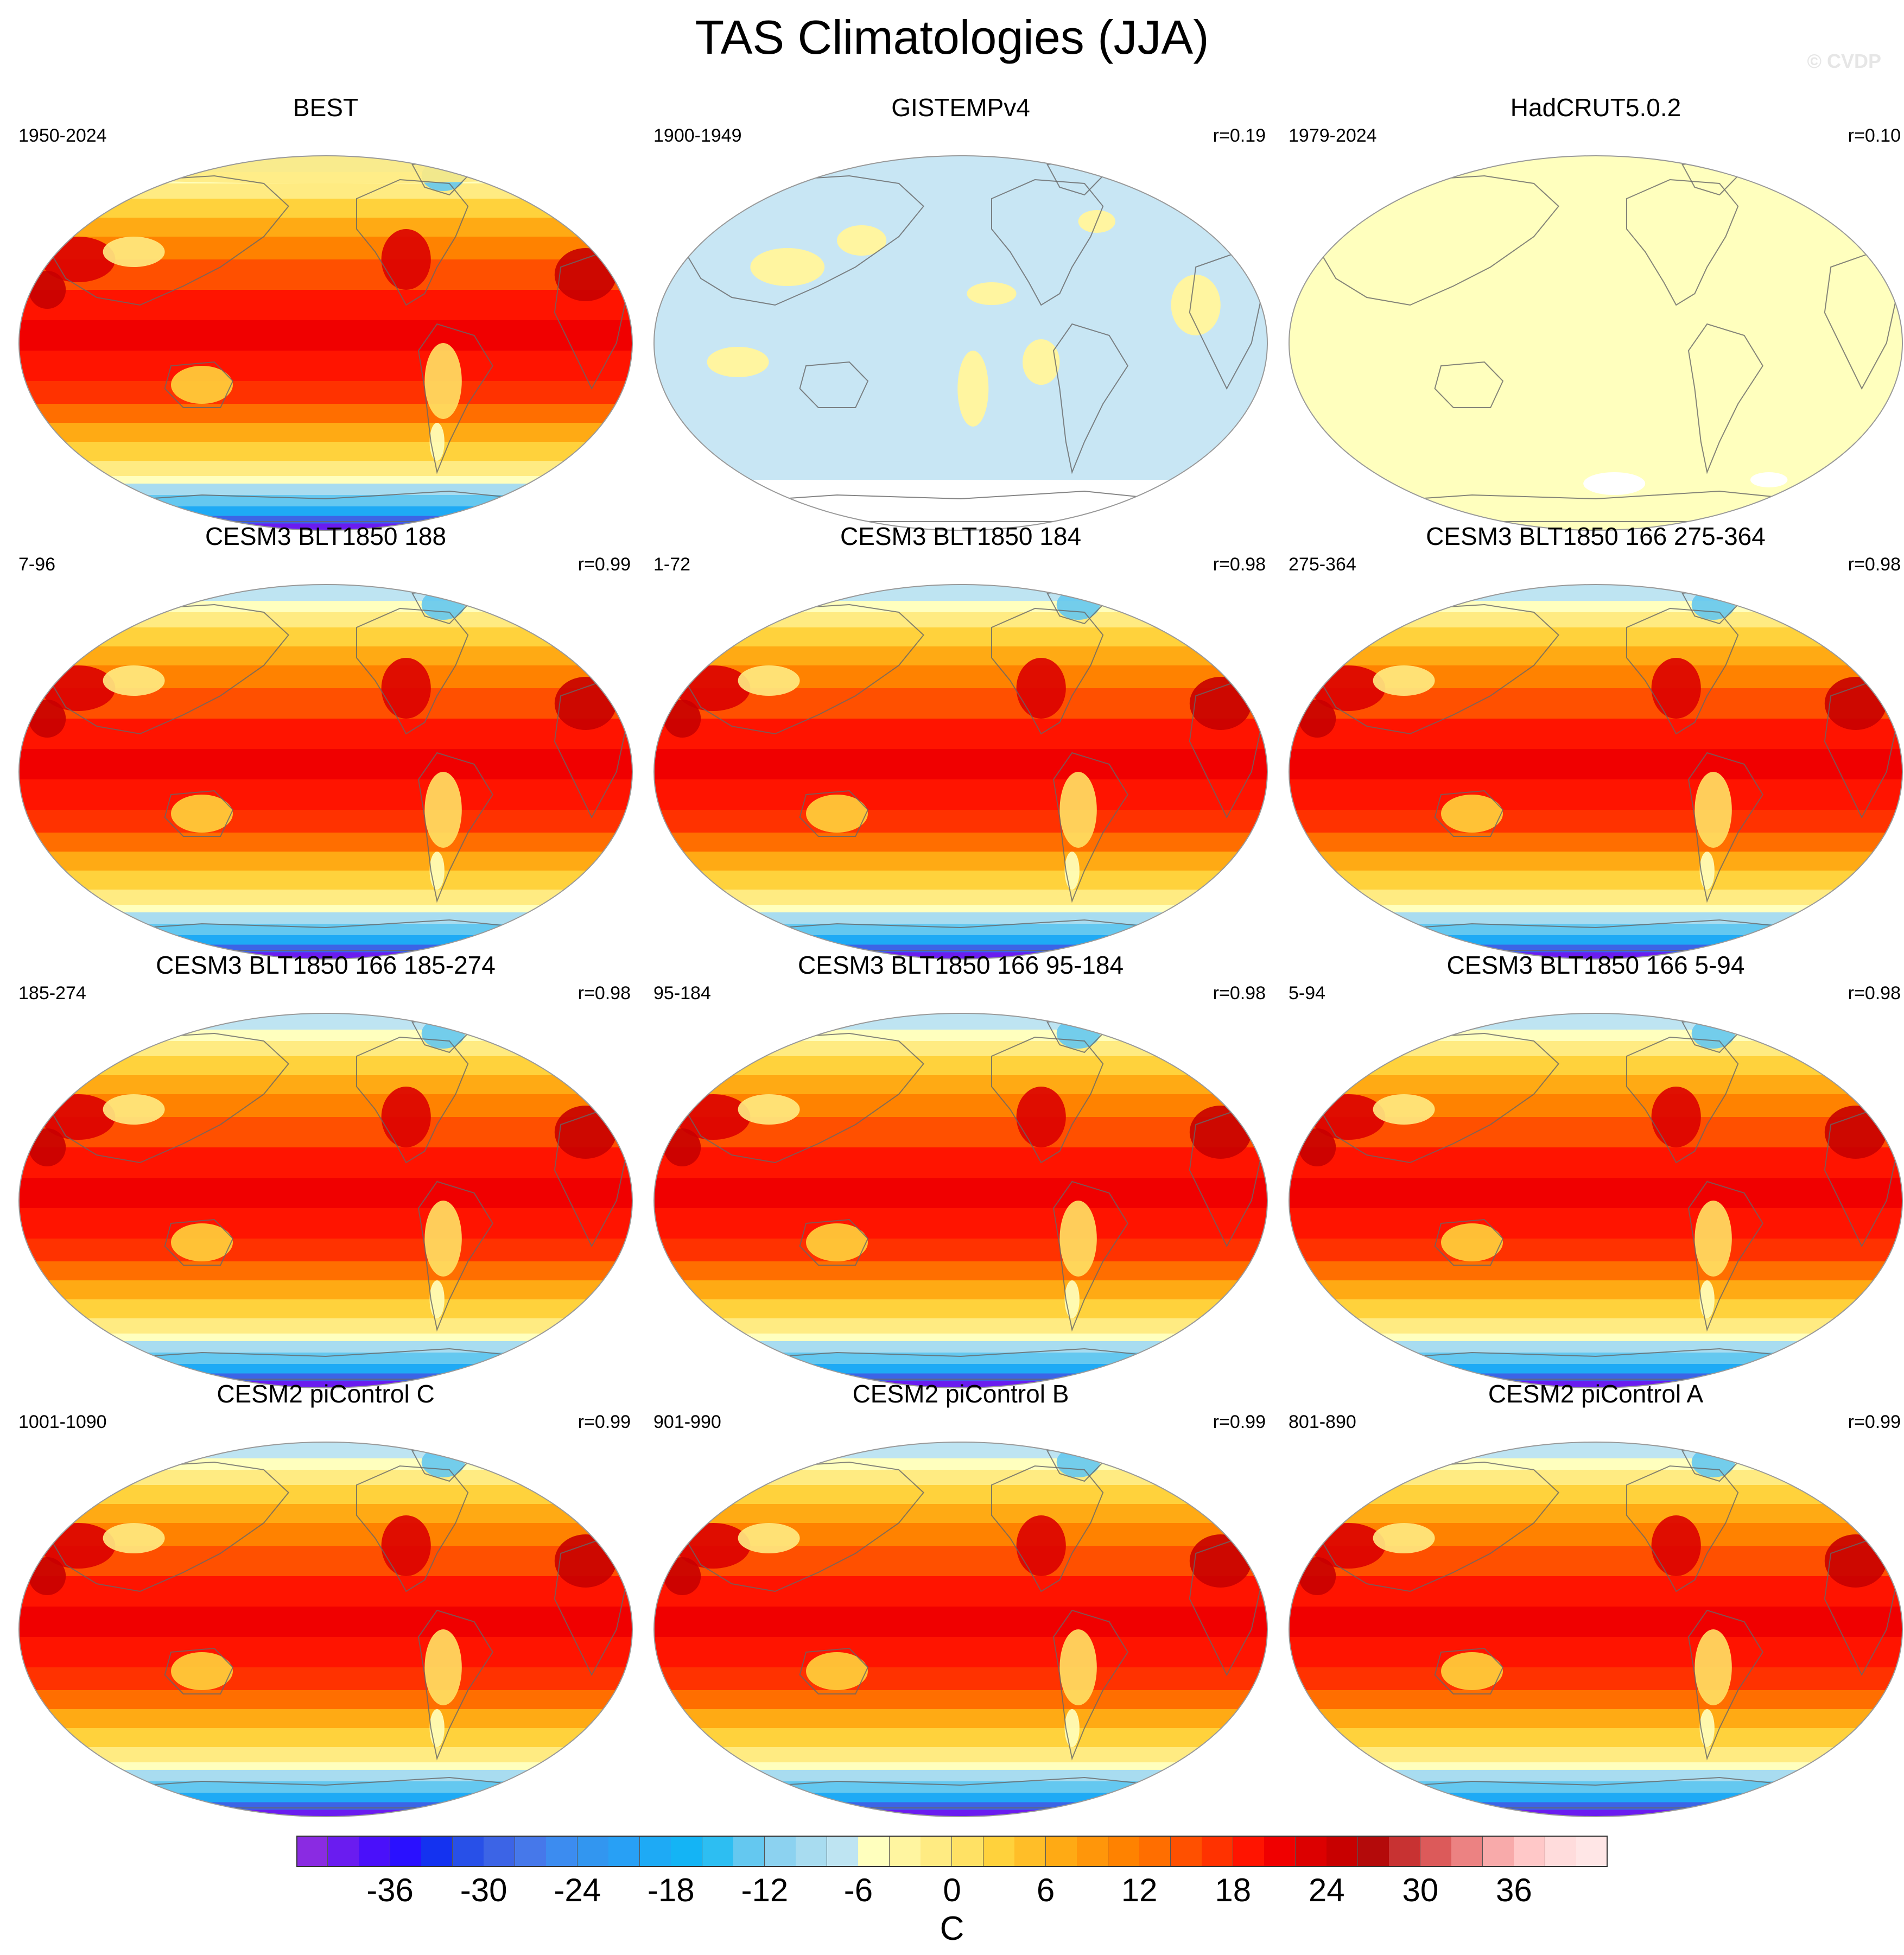  Describe the element at coordinates (1874, 1422) in the screenshot. I see `panel-correlation: r=0.99` at that location.